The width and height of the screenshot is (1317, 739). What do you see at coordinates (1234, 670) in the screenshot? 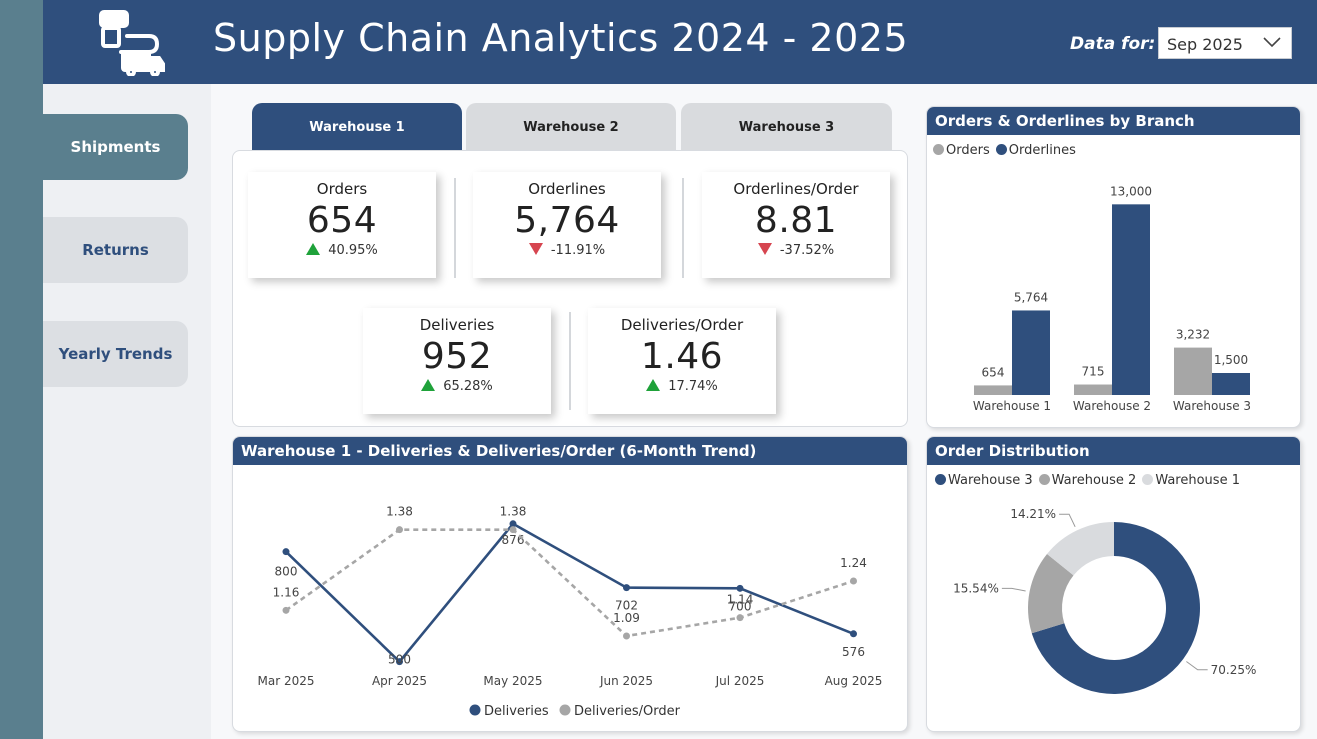
I see `slice-data-label: 70.25%` at bounding box center [1234, 670].